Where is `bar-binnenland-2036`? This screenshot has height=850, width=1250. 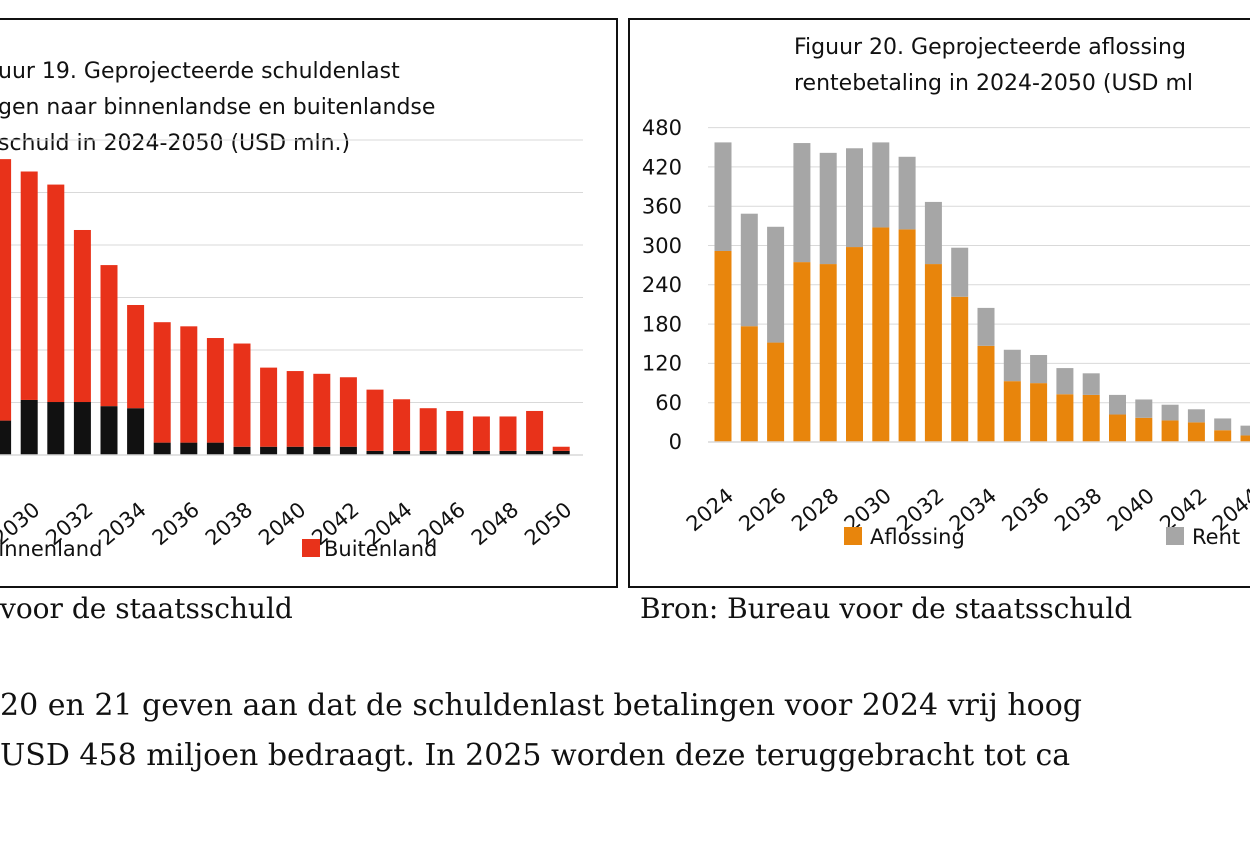
bar-binnenland-2036 is located at coordinates (189, 448).